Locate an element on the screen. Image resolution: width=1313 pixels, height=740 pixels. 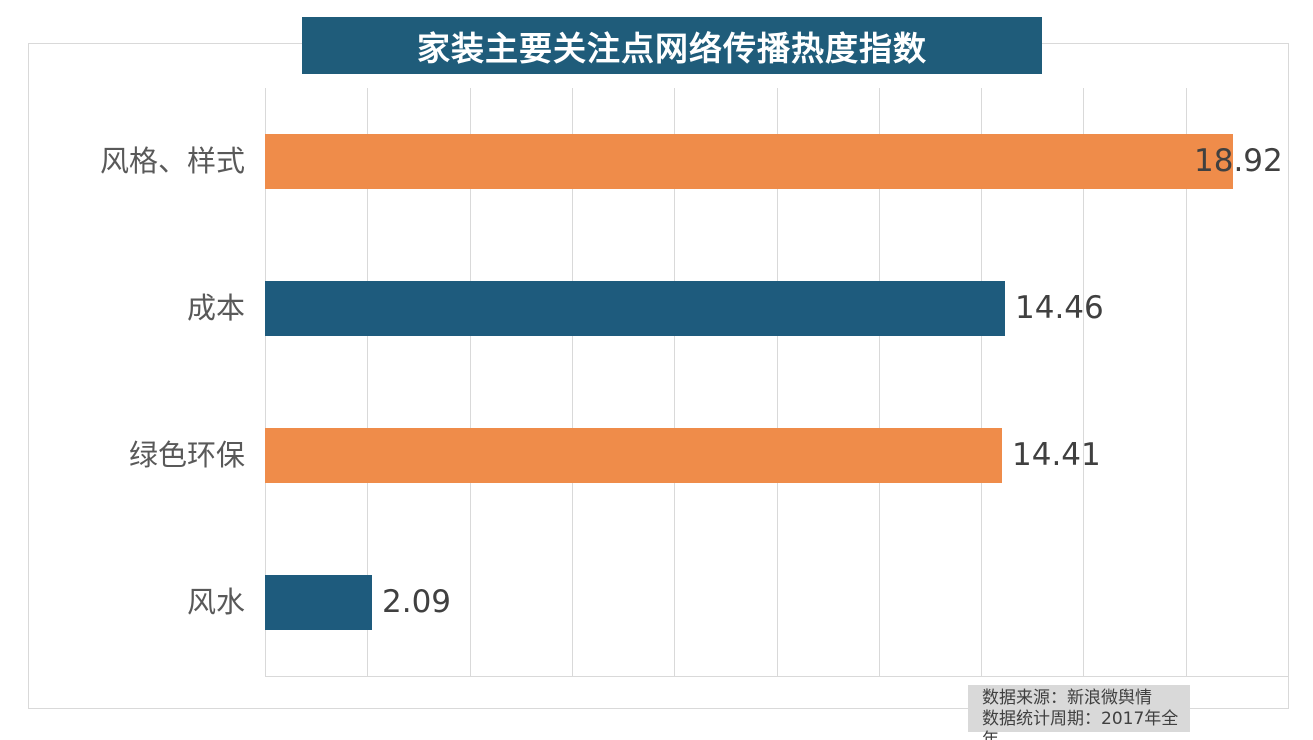
source-note-box: 数据来源：新浪微舆情 数据统计周期：2017年全年 is located at coordinates (1079, 712).